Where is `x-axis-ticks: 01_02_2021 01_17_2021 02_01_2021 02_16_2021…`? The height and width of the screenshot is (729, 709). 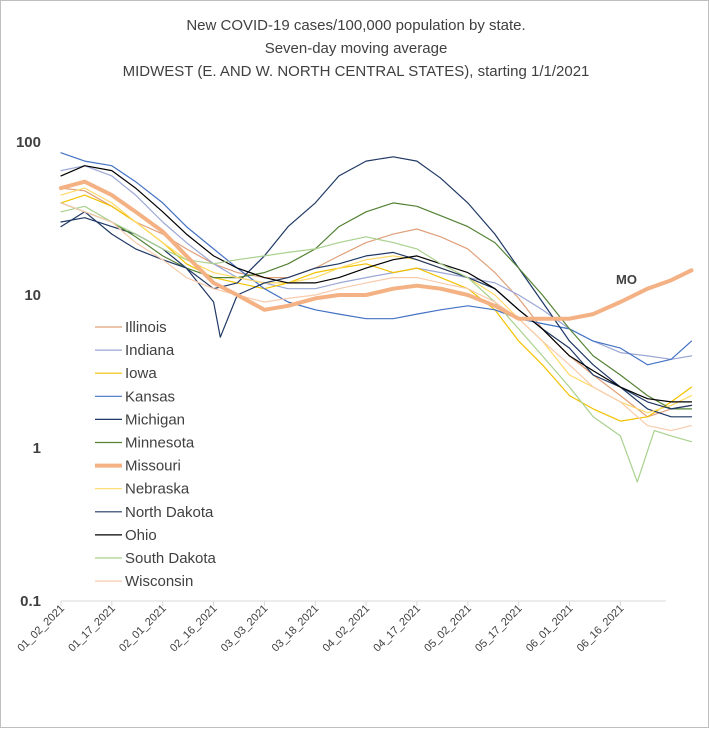 x-axis-ticks: 01_02_2021 01_17_2021 02_01_2021 02_16_2021… is located at coordinates (340, 627).